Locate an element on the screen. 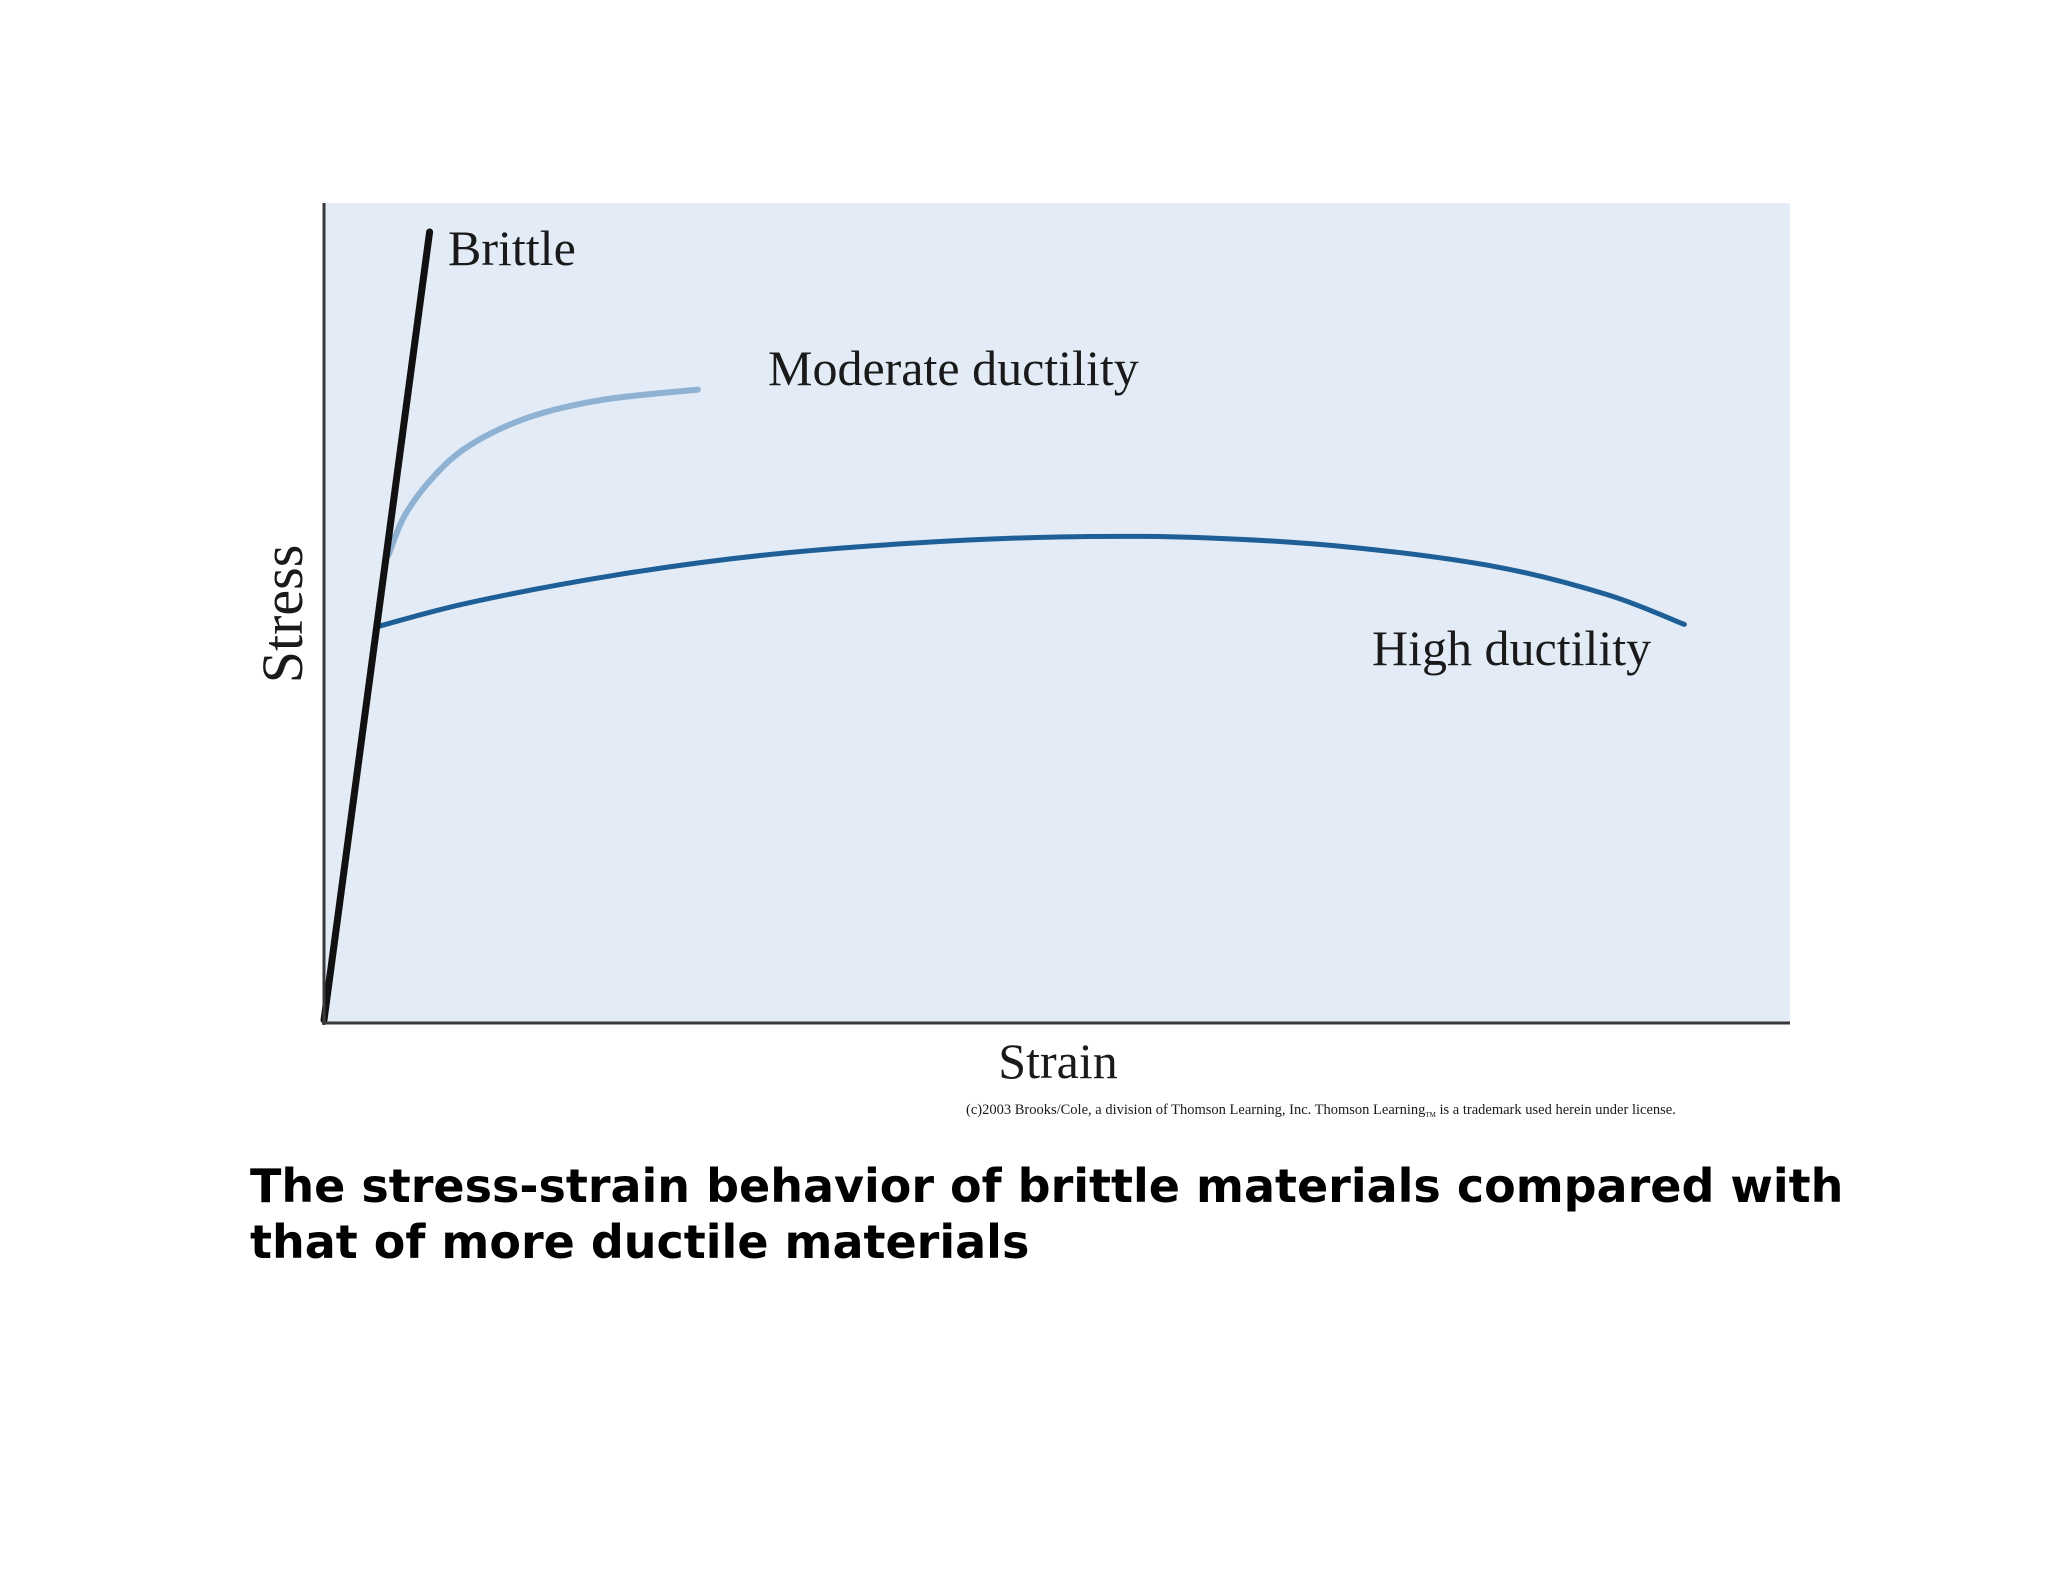 Image resolution: width=2048 pixels, height=1582 pixels. series-label-brittle: Brittle is located at coordinates (512, 248).